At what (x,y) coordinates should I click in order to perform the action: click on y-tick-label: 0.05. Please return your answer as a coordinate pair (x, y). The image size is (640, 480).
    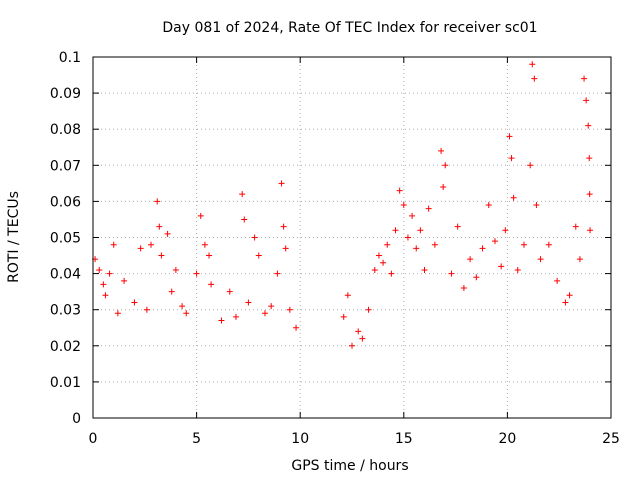
    Looking at the image, I should click on (65, 239).